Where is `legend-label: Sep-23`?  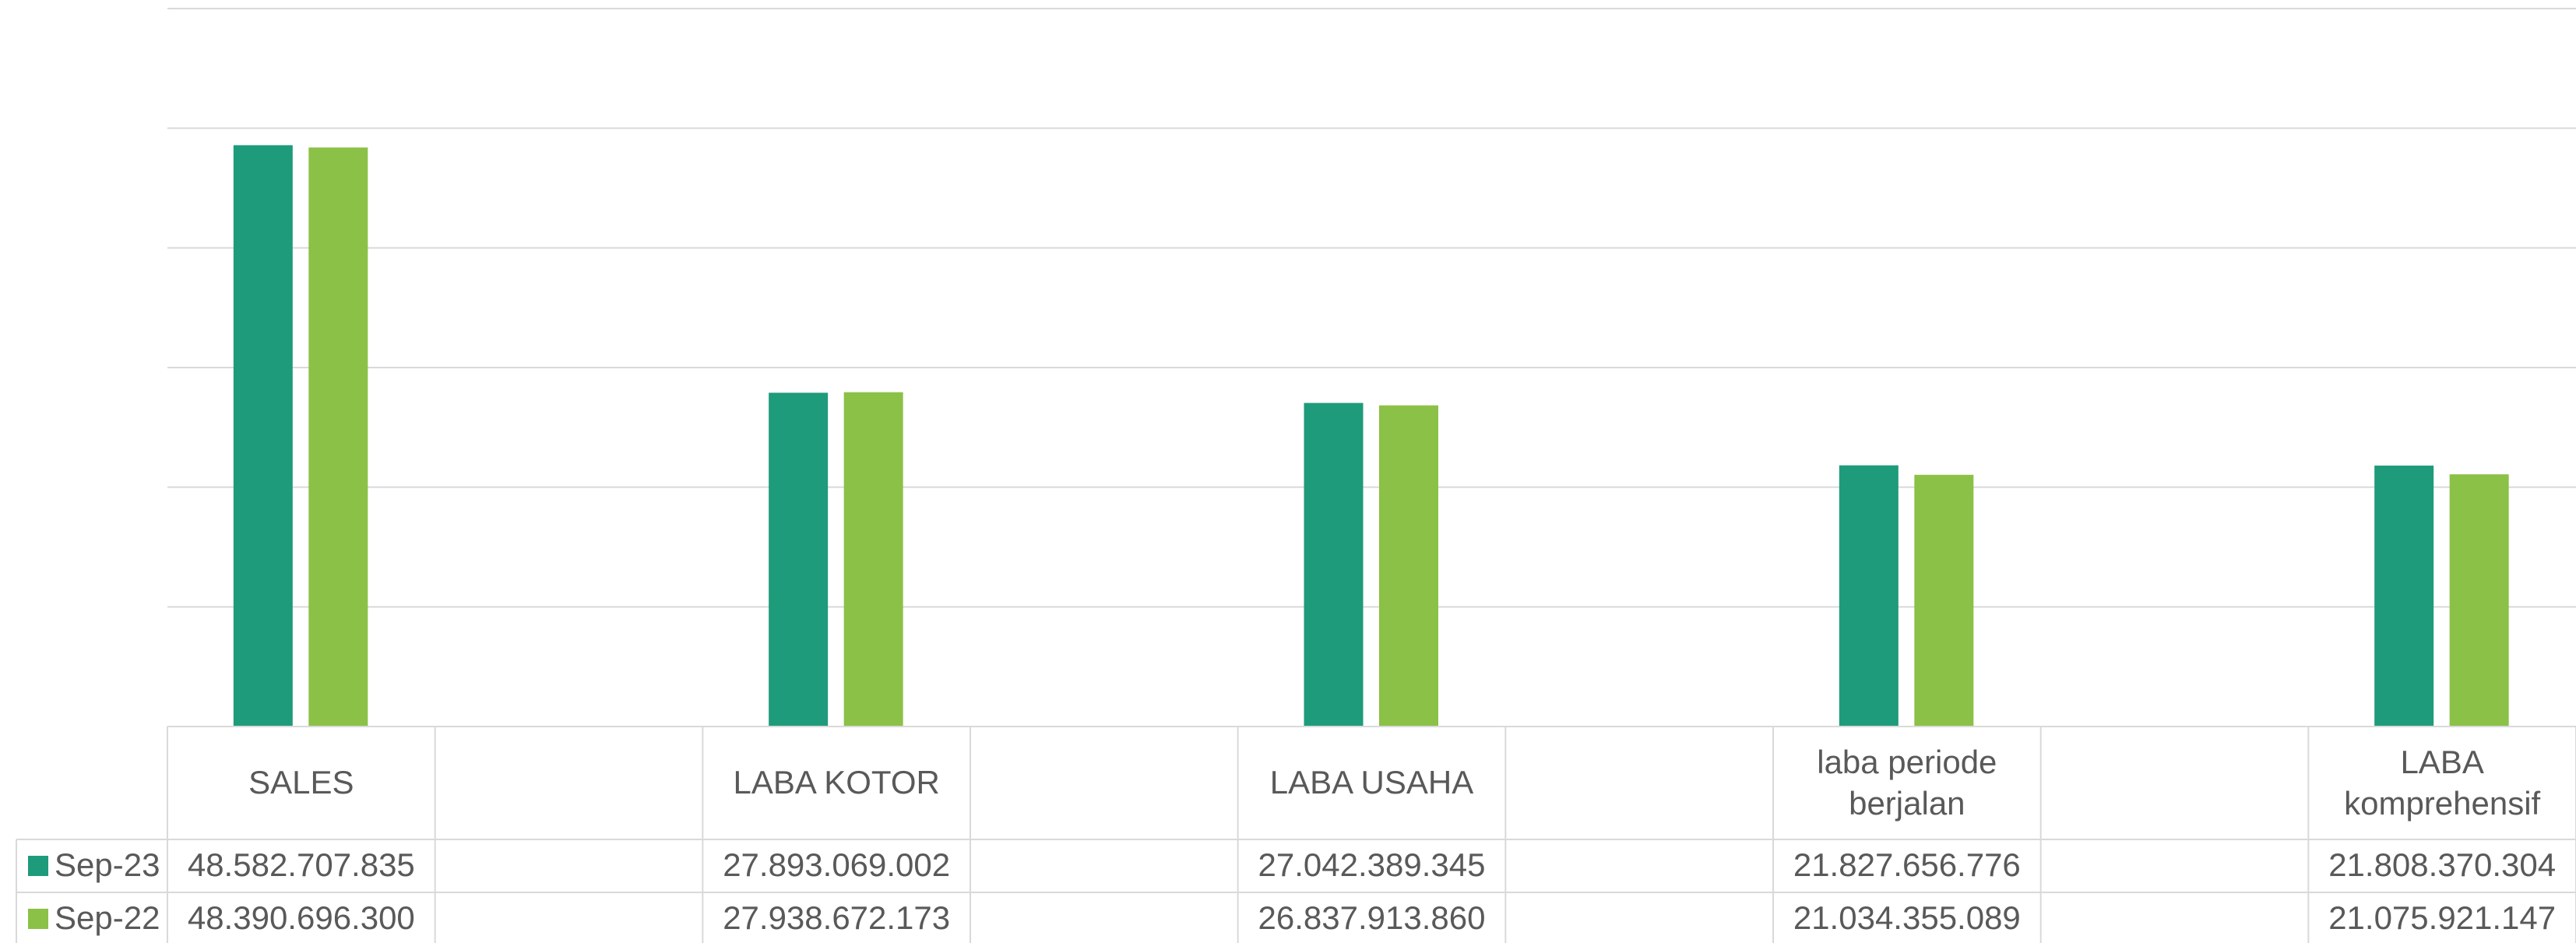
legend-label: Sep-23 is located at coordinates (107, 864).